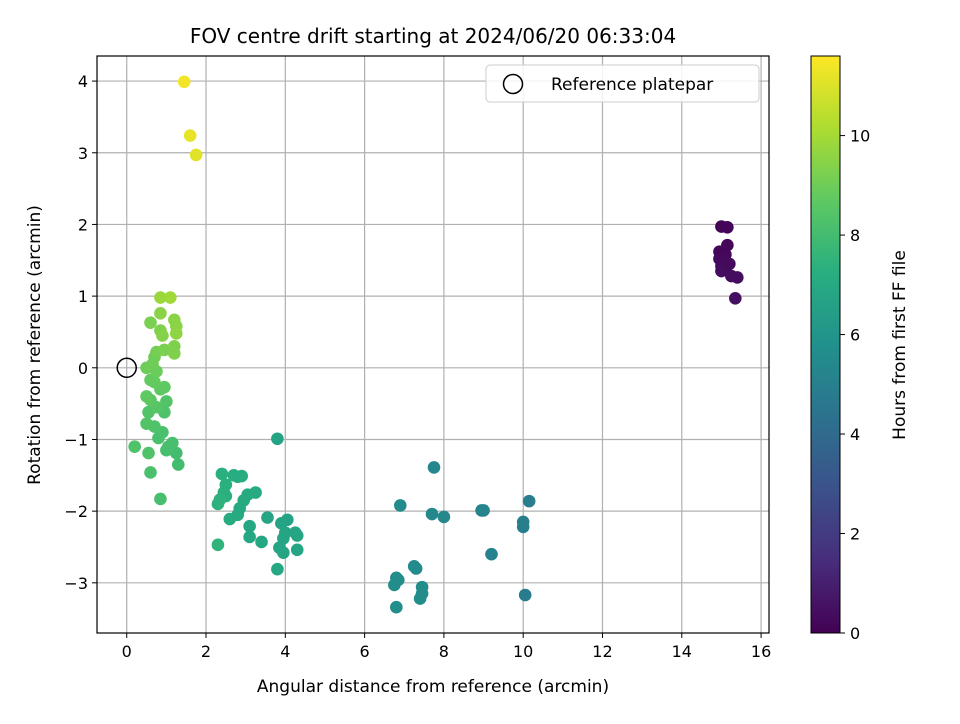  Describe the element at coordinates (855, 633) in the screenshot. I see `colorbar-tick-label: 0` at that location.